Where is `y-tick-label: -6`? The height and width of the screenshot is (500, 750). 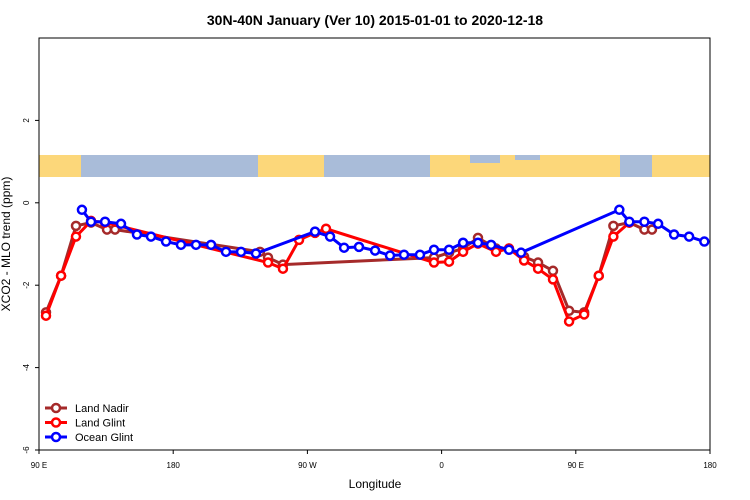 y-tick-label: -6 is located at coordinates (26, 450).